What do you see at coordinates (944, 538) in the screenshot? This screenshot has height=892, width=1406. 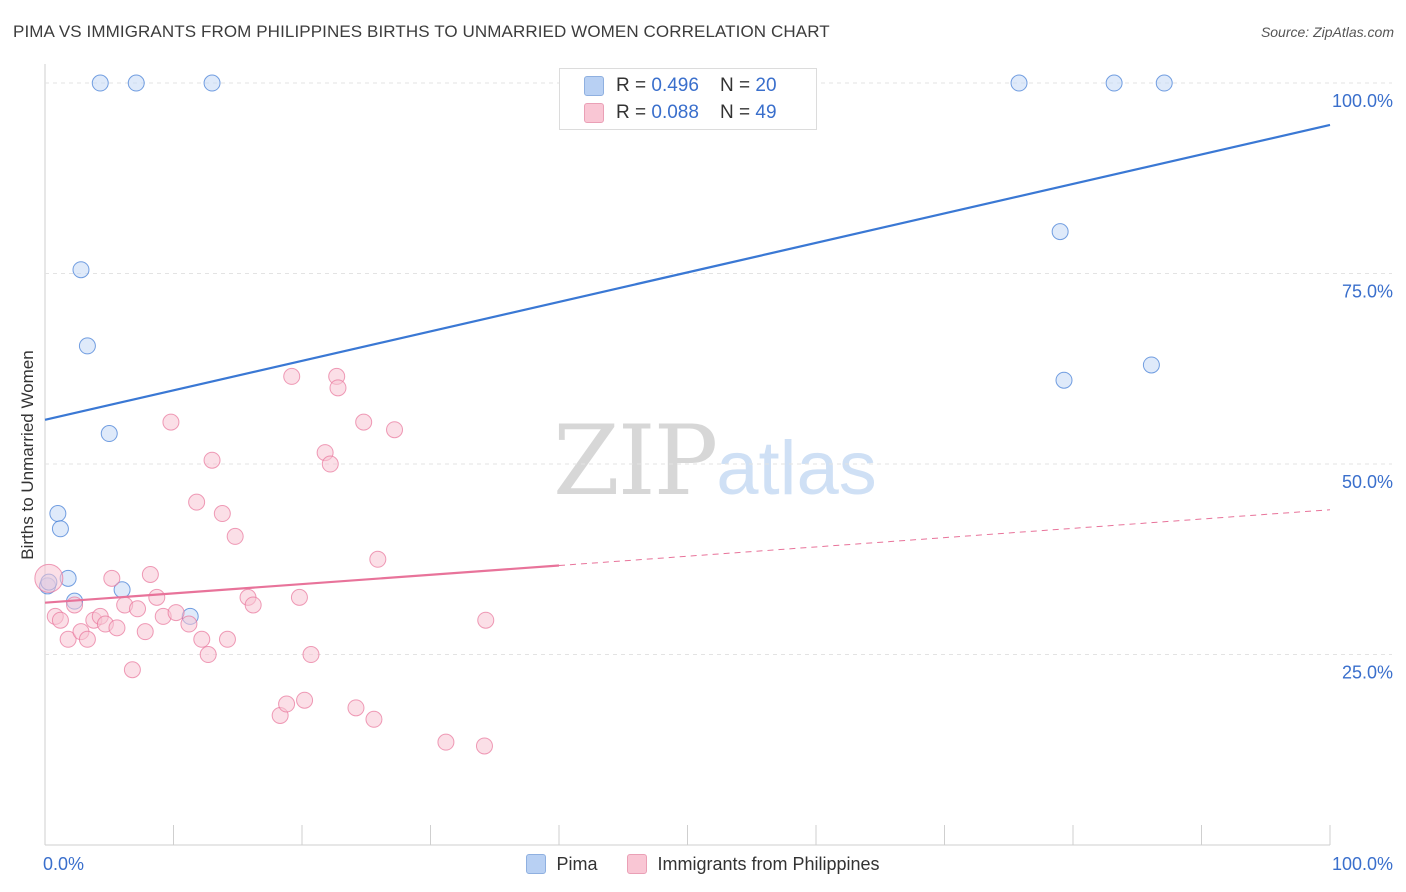 I see `philippines-trend-line-dashed` at bounding box center [944, 538].